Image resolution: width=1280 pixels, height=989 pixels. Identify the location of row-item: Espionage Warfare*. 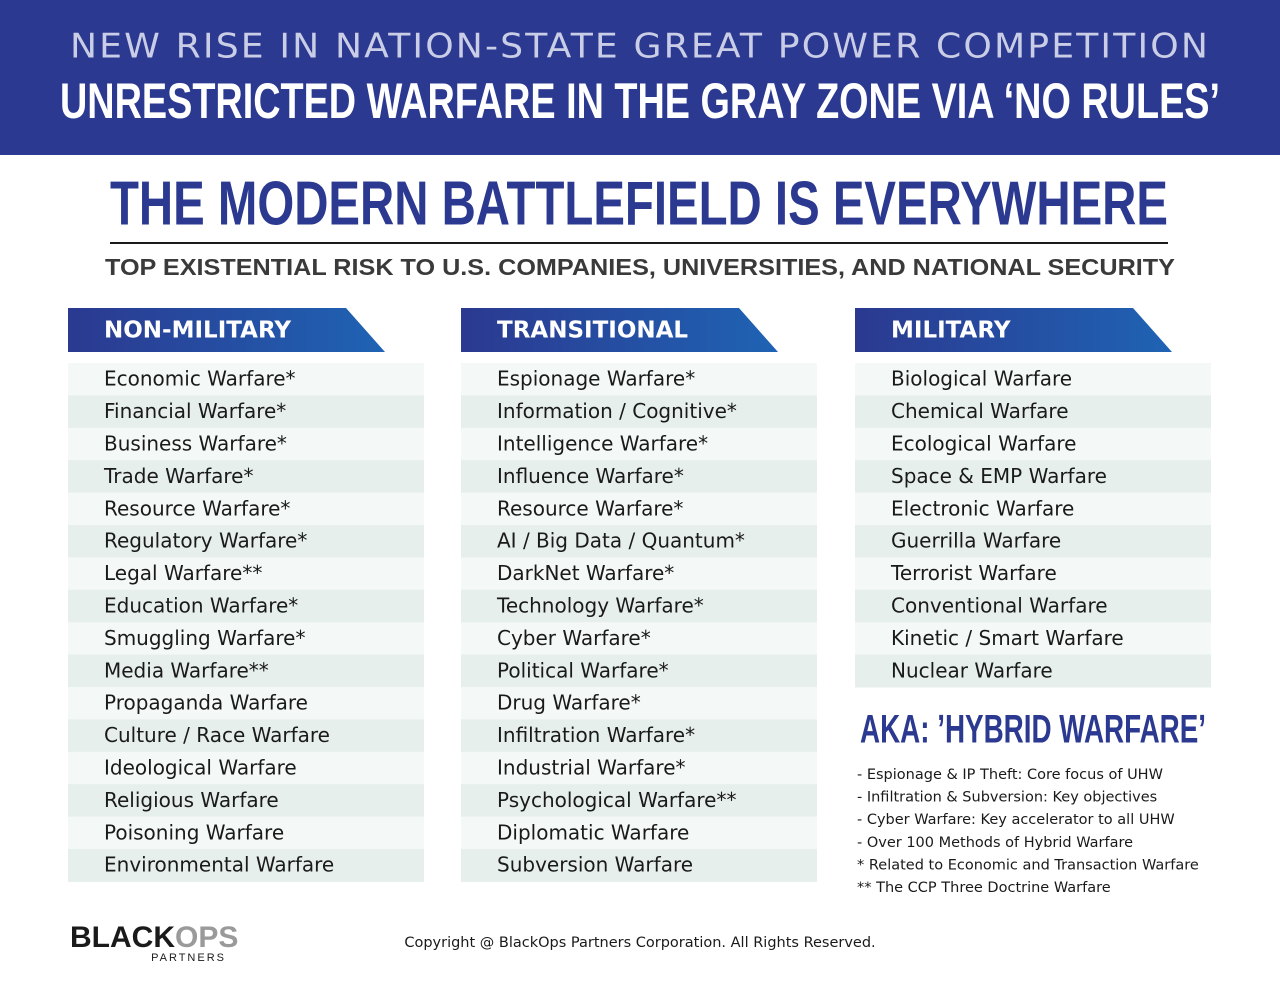
(596, 379).